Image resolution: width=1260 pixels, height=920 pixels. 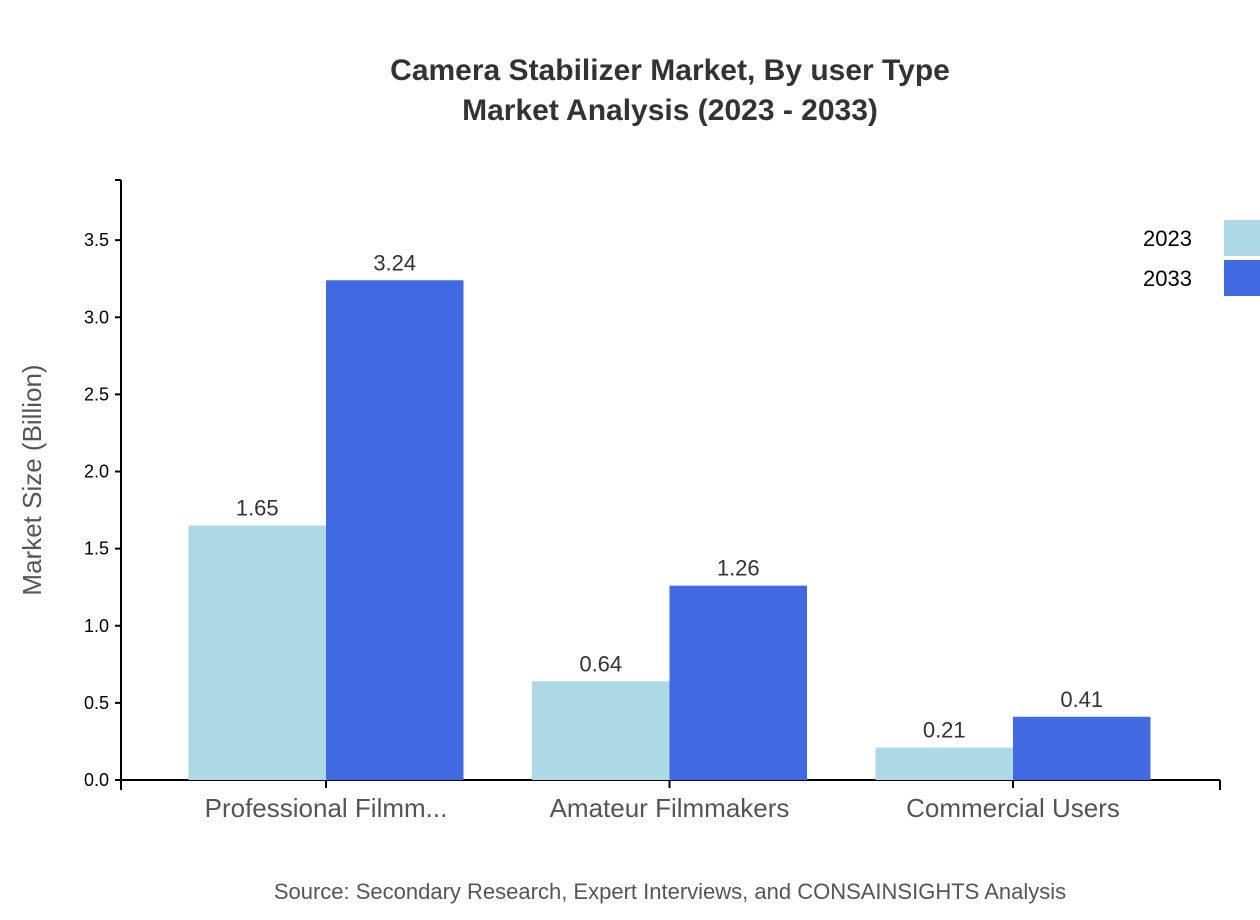 What do you see at coordinates (1201, 258) in the screenshot?
I see `legend: 2023 2033` at bounding box center [1201, 258].